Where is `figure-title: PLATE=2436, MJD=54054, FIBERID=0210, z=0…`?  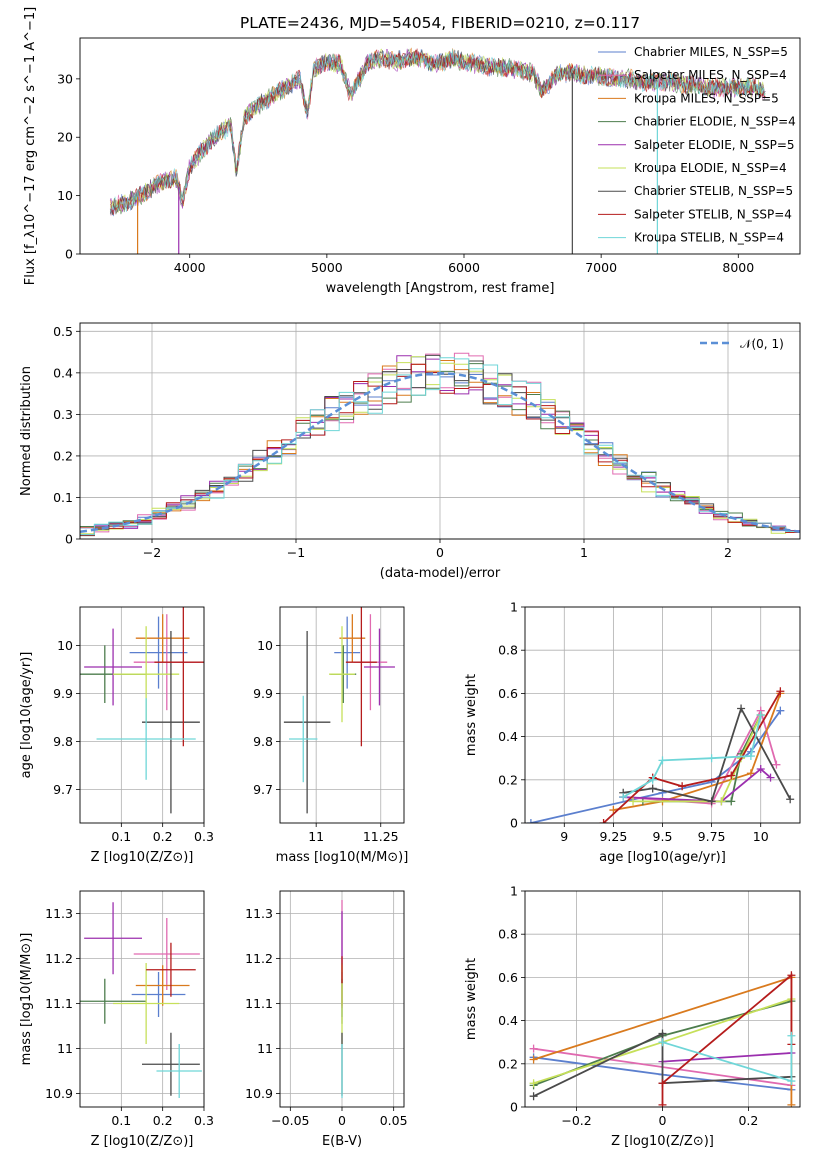 figure-title: PLATE=2436, MJD=54054, FIBERID=0210, z=0… is located at coordinates (440, 23).